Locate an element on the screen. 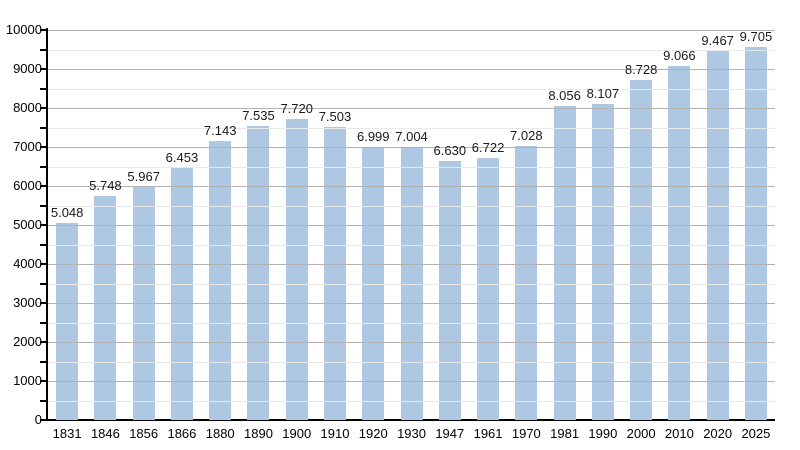 The height and width of the screenshot is (450, 800). x-axis-label: 1831 is located at coordinates (67, 433).